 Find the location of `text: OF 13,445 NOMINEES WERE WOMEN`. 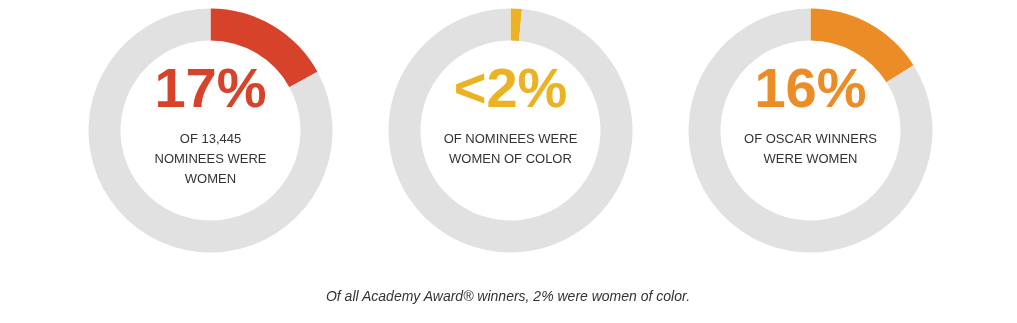

text: OF 13,445 NOMINEES WERE WOMEN is located at coordinates (210, 158).